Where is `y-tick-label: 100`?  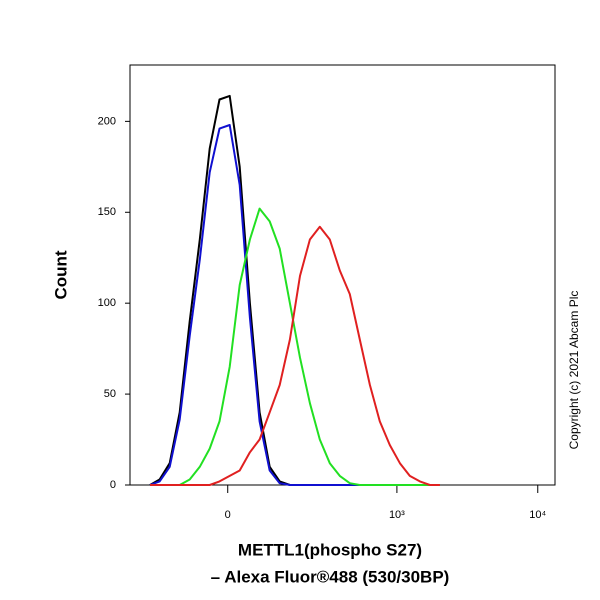
y-tick-label: 100 is located at coordinates (107, 303).